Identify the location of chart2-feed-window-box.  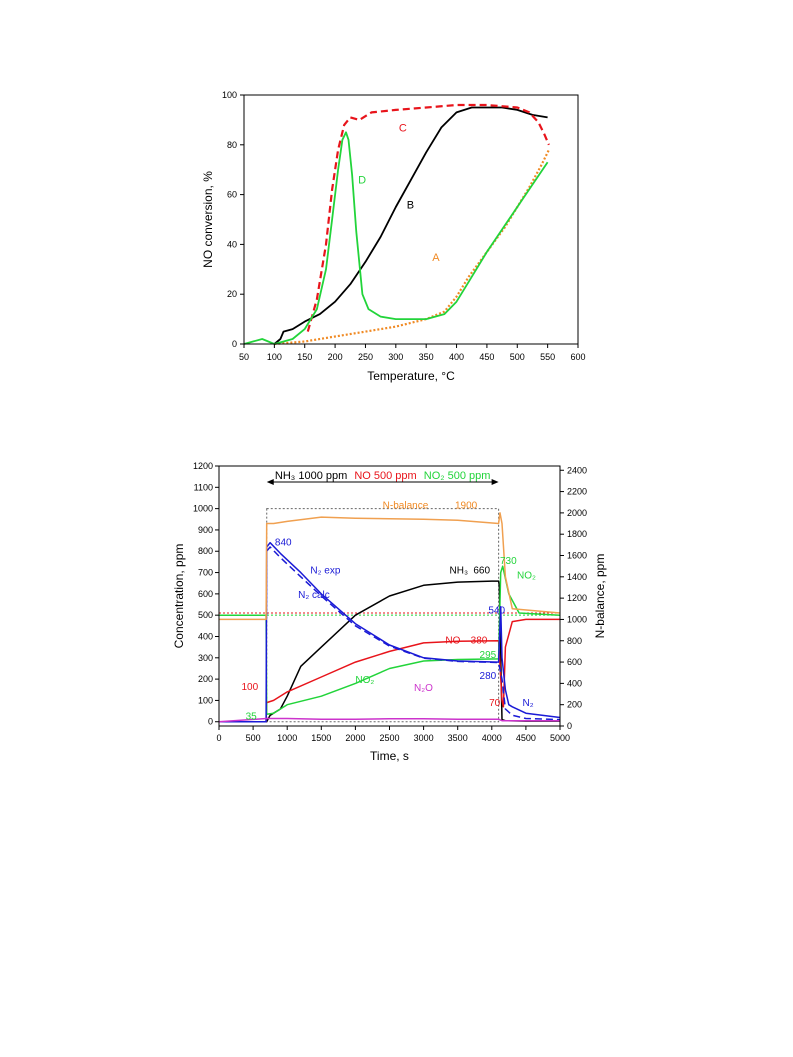
(383, 615).